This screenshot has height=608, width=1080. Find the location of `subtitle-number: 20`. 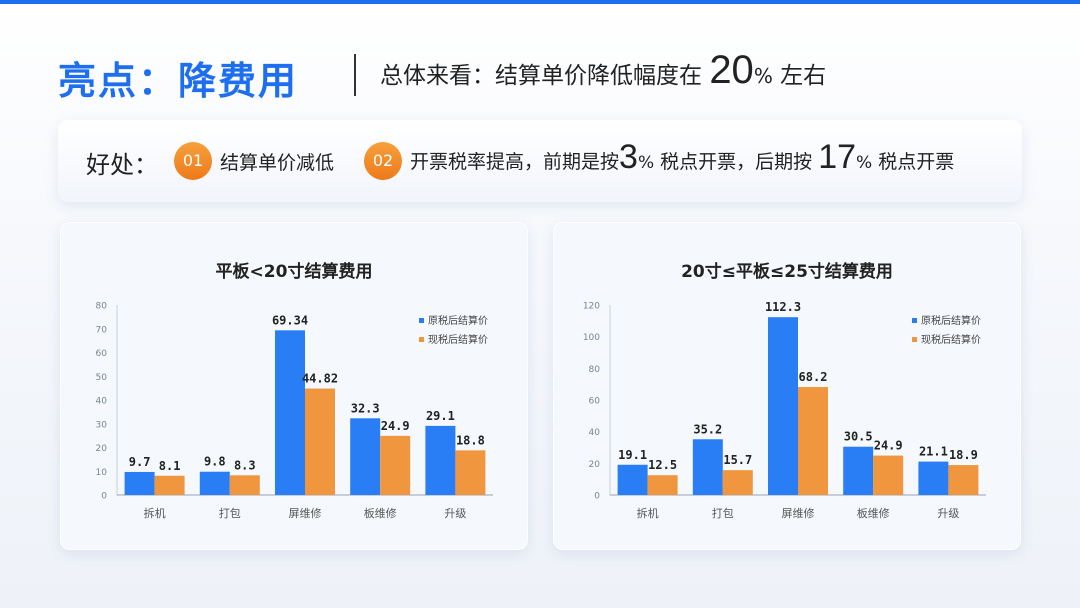

subtitle-number: 20 is located at coordinates (731, 70).